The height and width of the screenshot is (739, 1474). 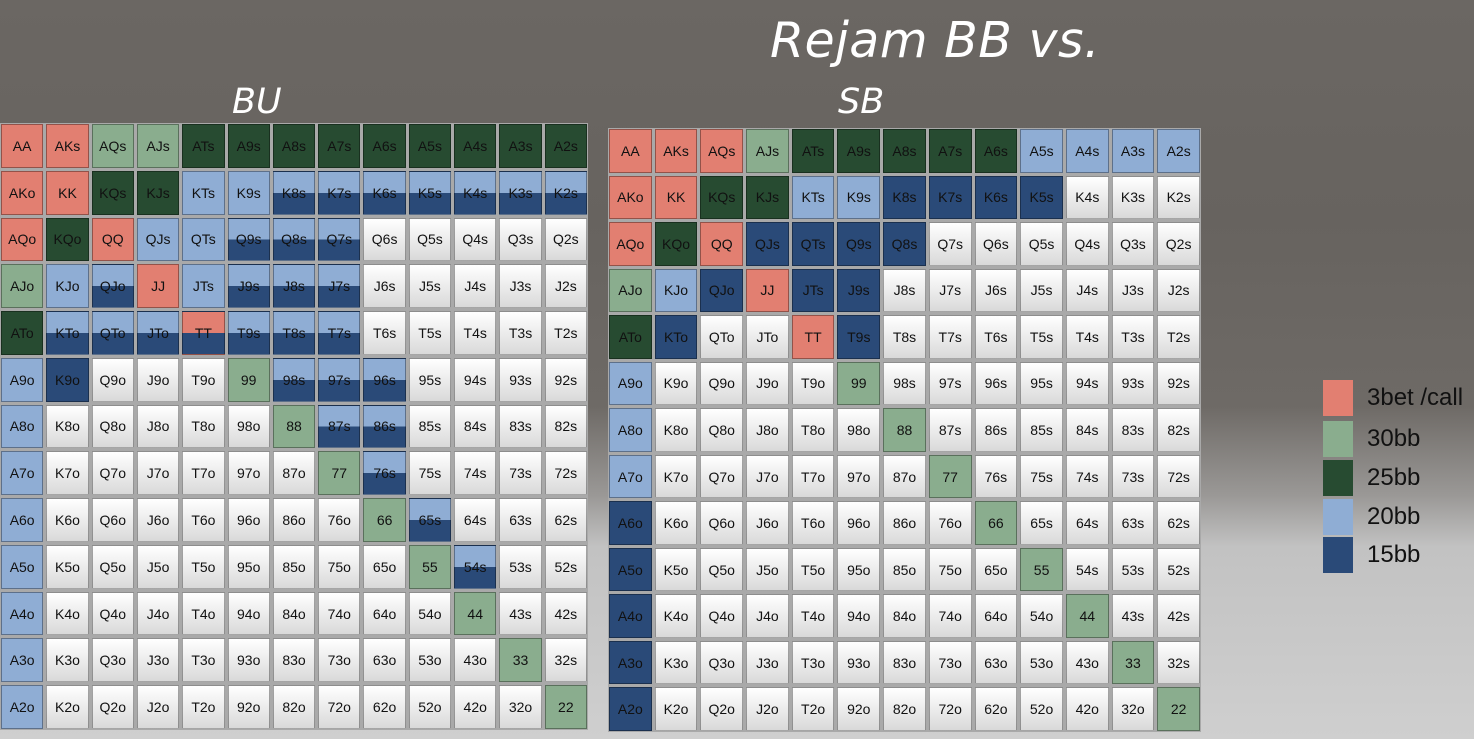 What do you see at coordinates (1178, 383) in the screenshot?
I see `hand-cell: 92s` at bounding box center [1178, 383].